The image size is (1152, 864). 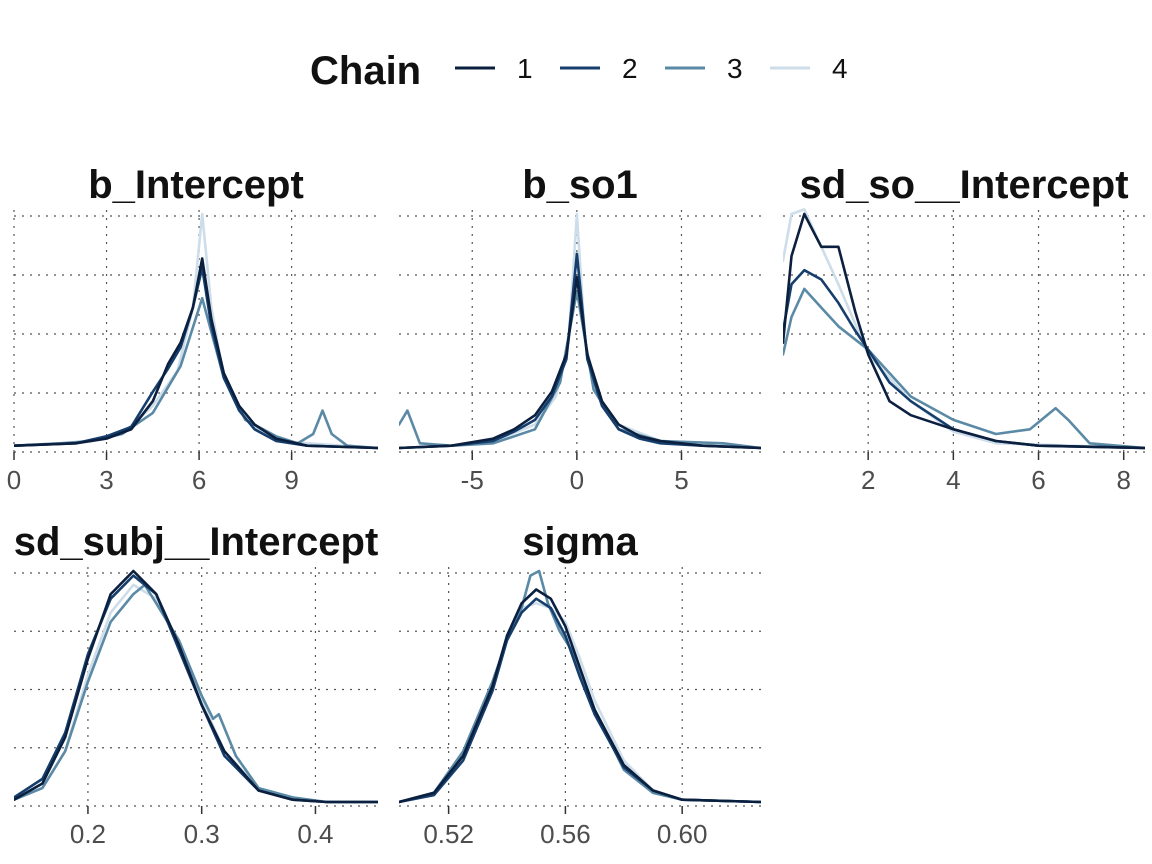 What do you see at coordinates (963, 185) in the screenshot?
I see `panel-title: sd_so__Intercept` at bounding box center [963, 185].